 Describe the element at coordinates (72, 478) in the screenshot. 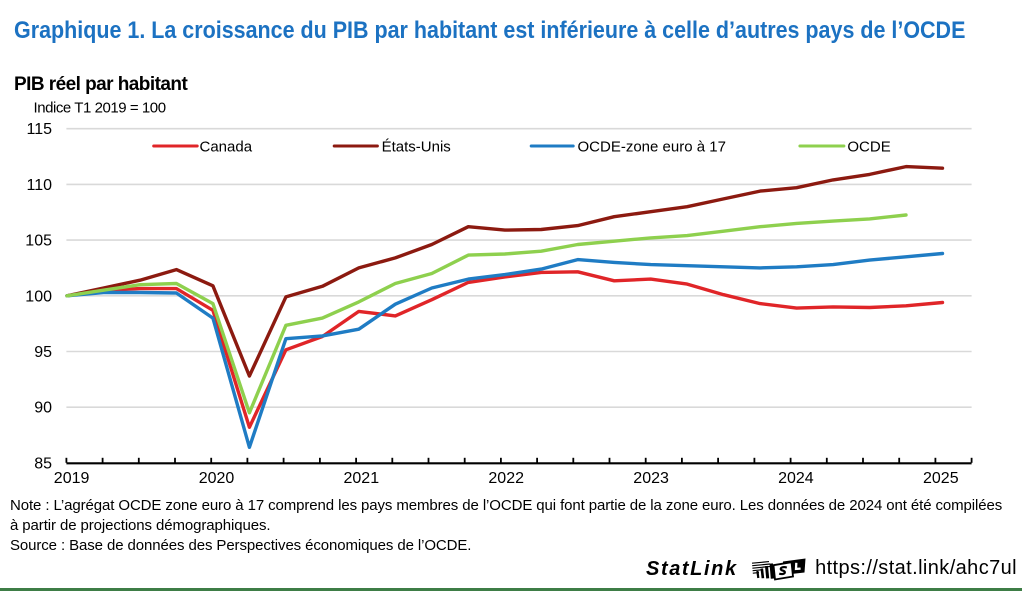

I see `svg-text: 2019` at that location.